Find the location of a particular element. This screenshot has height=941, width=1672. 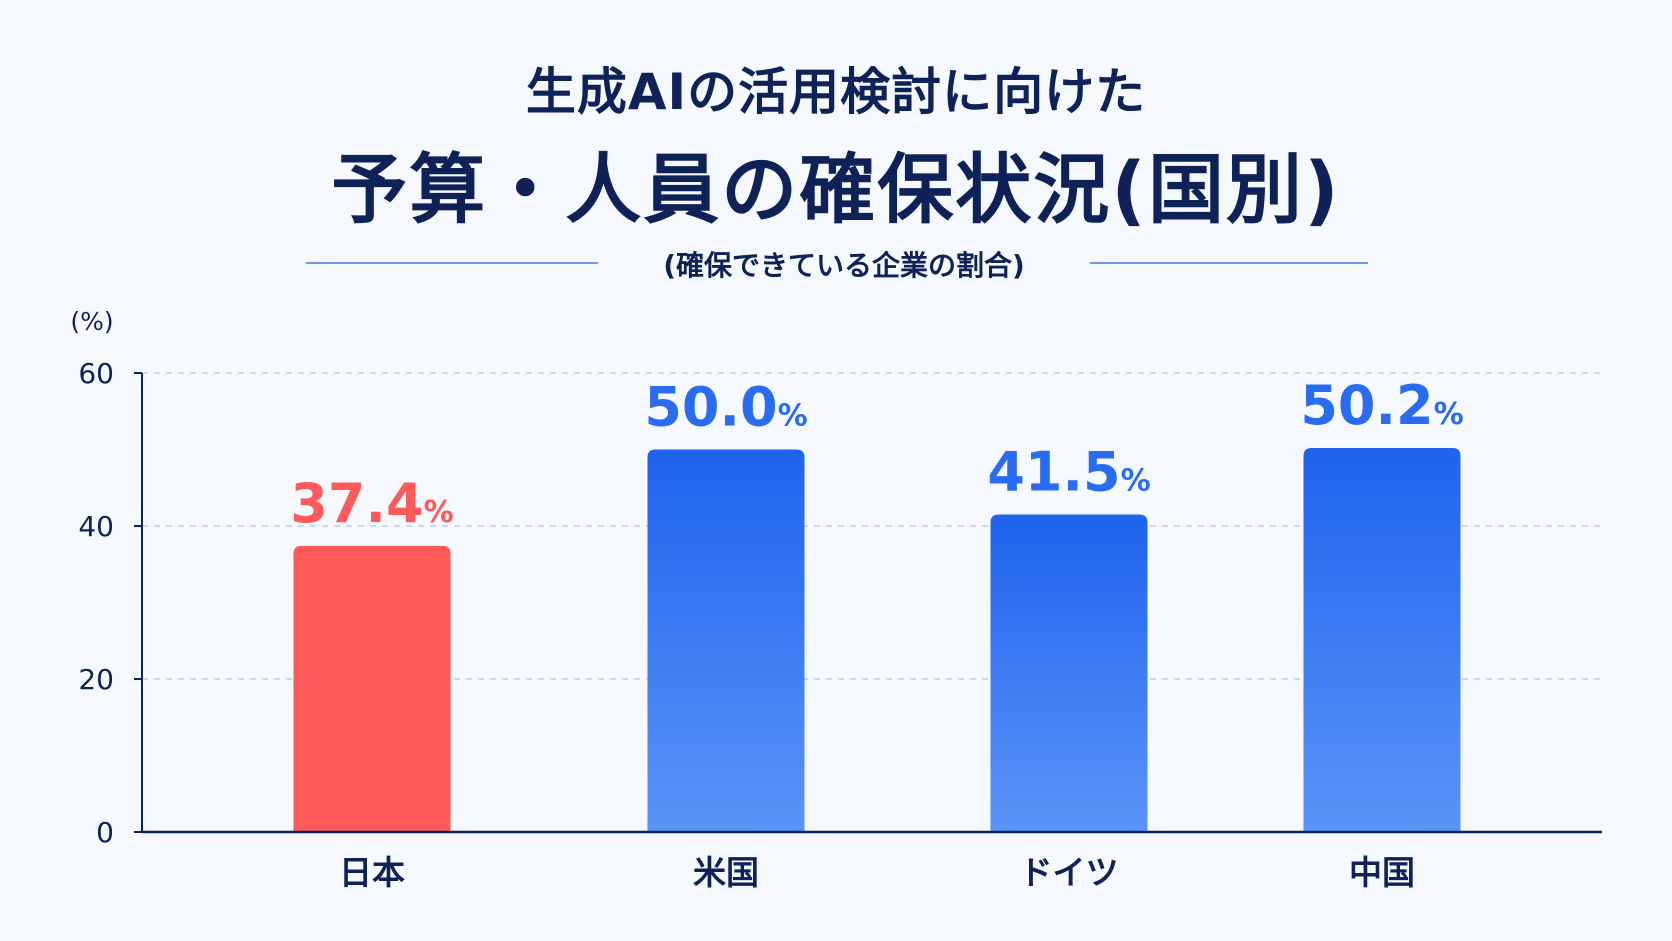

chart-title-line2: 予算・人員の確保状況(国別) is located at coordinates (836, 189).